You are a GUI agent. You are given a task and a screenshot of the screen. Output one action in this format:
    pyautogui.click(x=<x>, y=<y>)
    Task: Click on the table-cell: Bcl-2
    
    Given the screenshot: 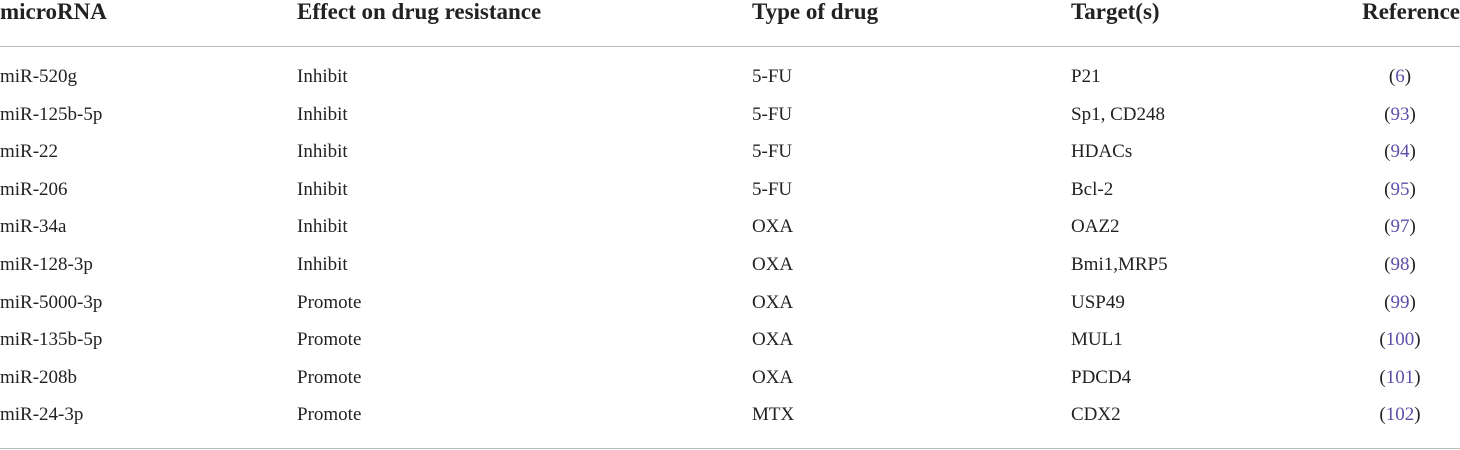 What is the action you would take?
    pyautogui.click(x=1092, y=189)
    